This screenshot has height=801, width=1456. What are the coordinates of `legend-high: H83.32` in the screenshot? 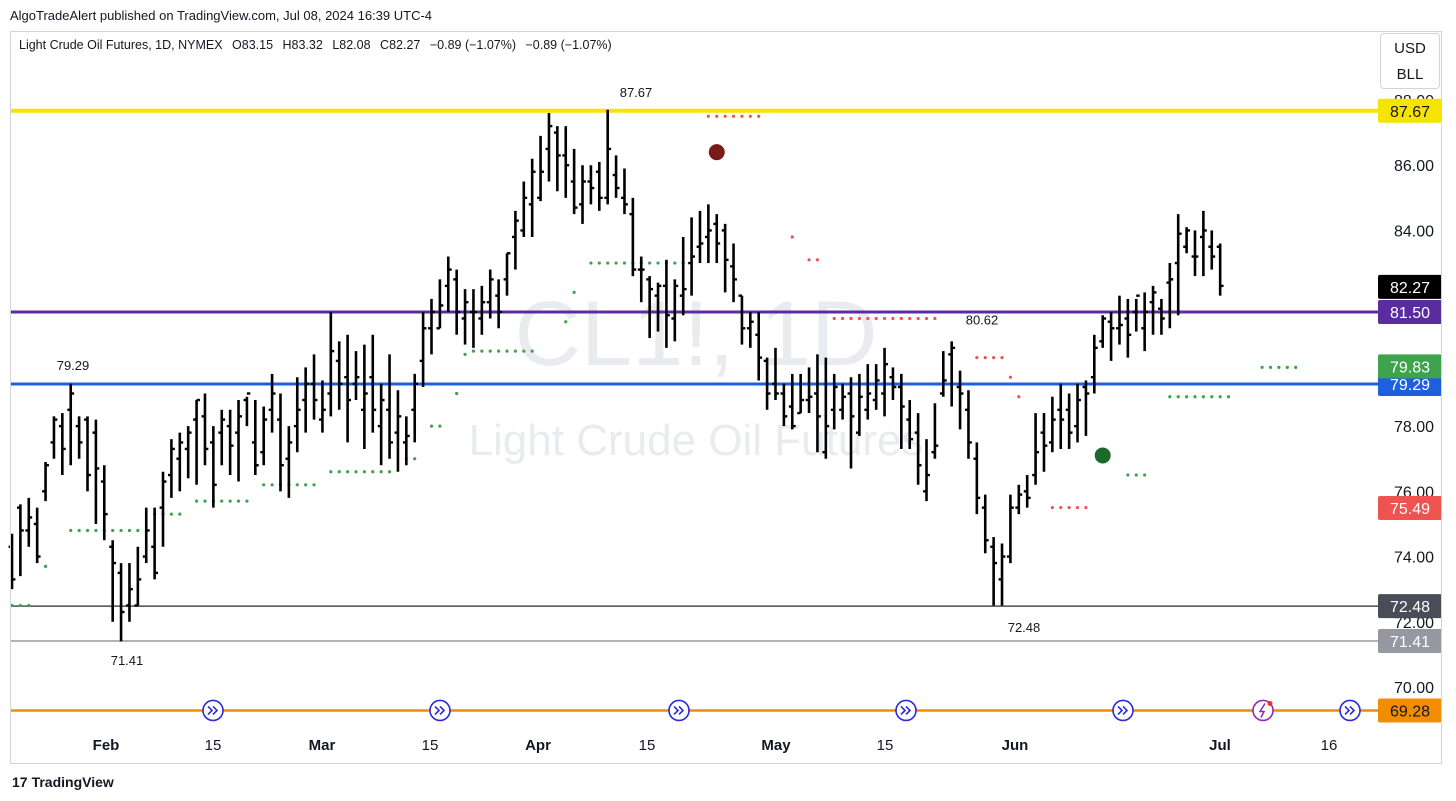 It's located at (302, 45).